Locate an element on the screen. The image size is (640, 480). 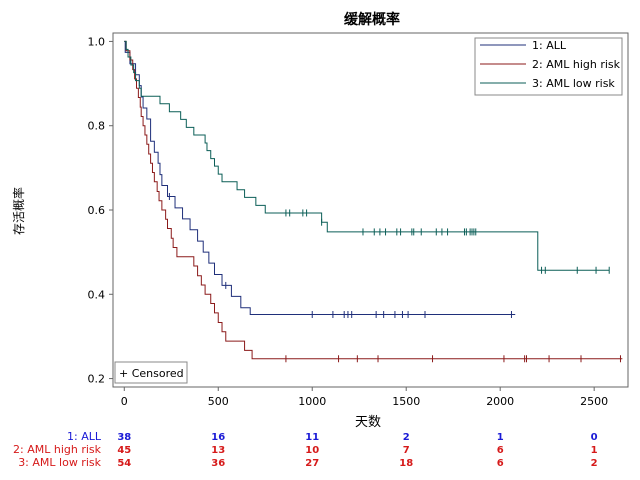
at-risk-count: 13 is located at coordinates (218, 450).